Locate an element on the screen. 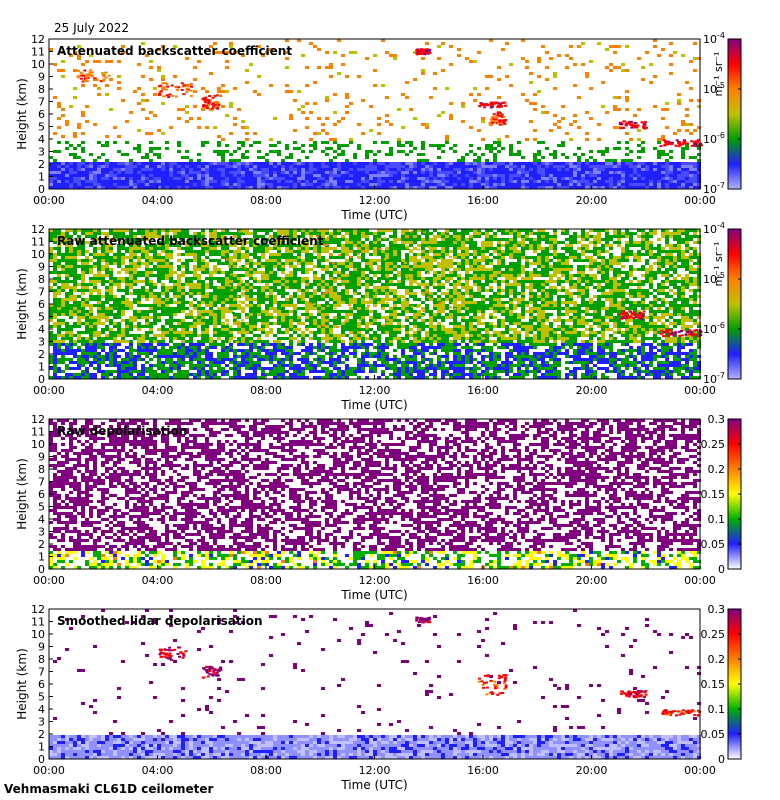 The width and height of the screenshot is (780, 800). panel-title: Smoothed lidar depolarisation is located at coordinates (160, 621).